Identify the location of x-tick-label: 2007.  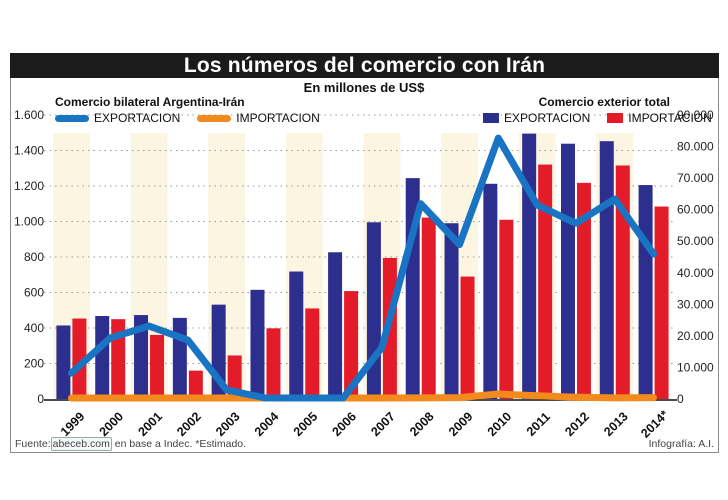
(383, 424).